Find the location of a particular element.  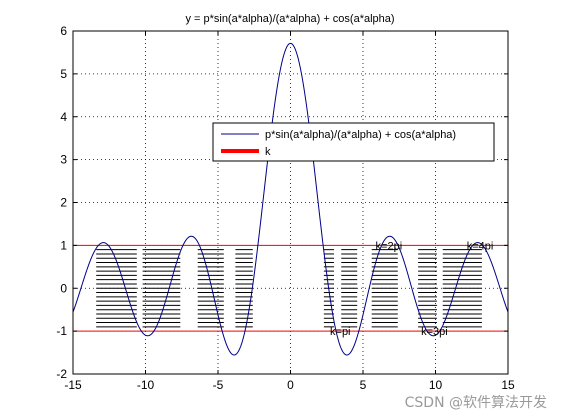

y-tick-label: 1 is located at coordinates (63, 245).